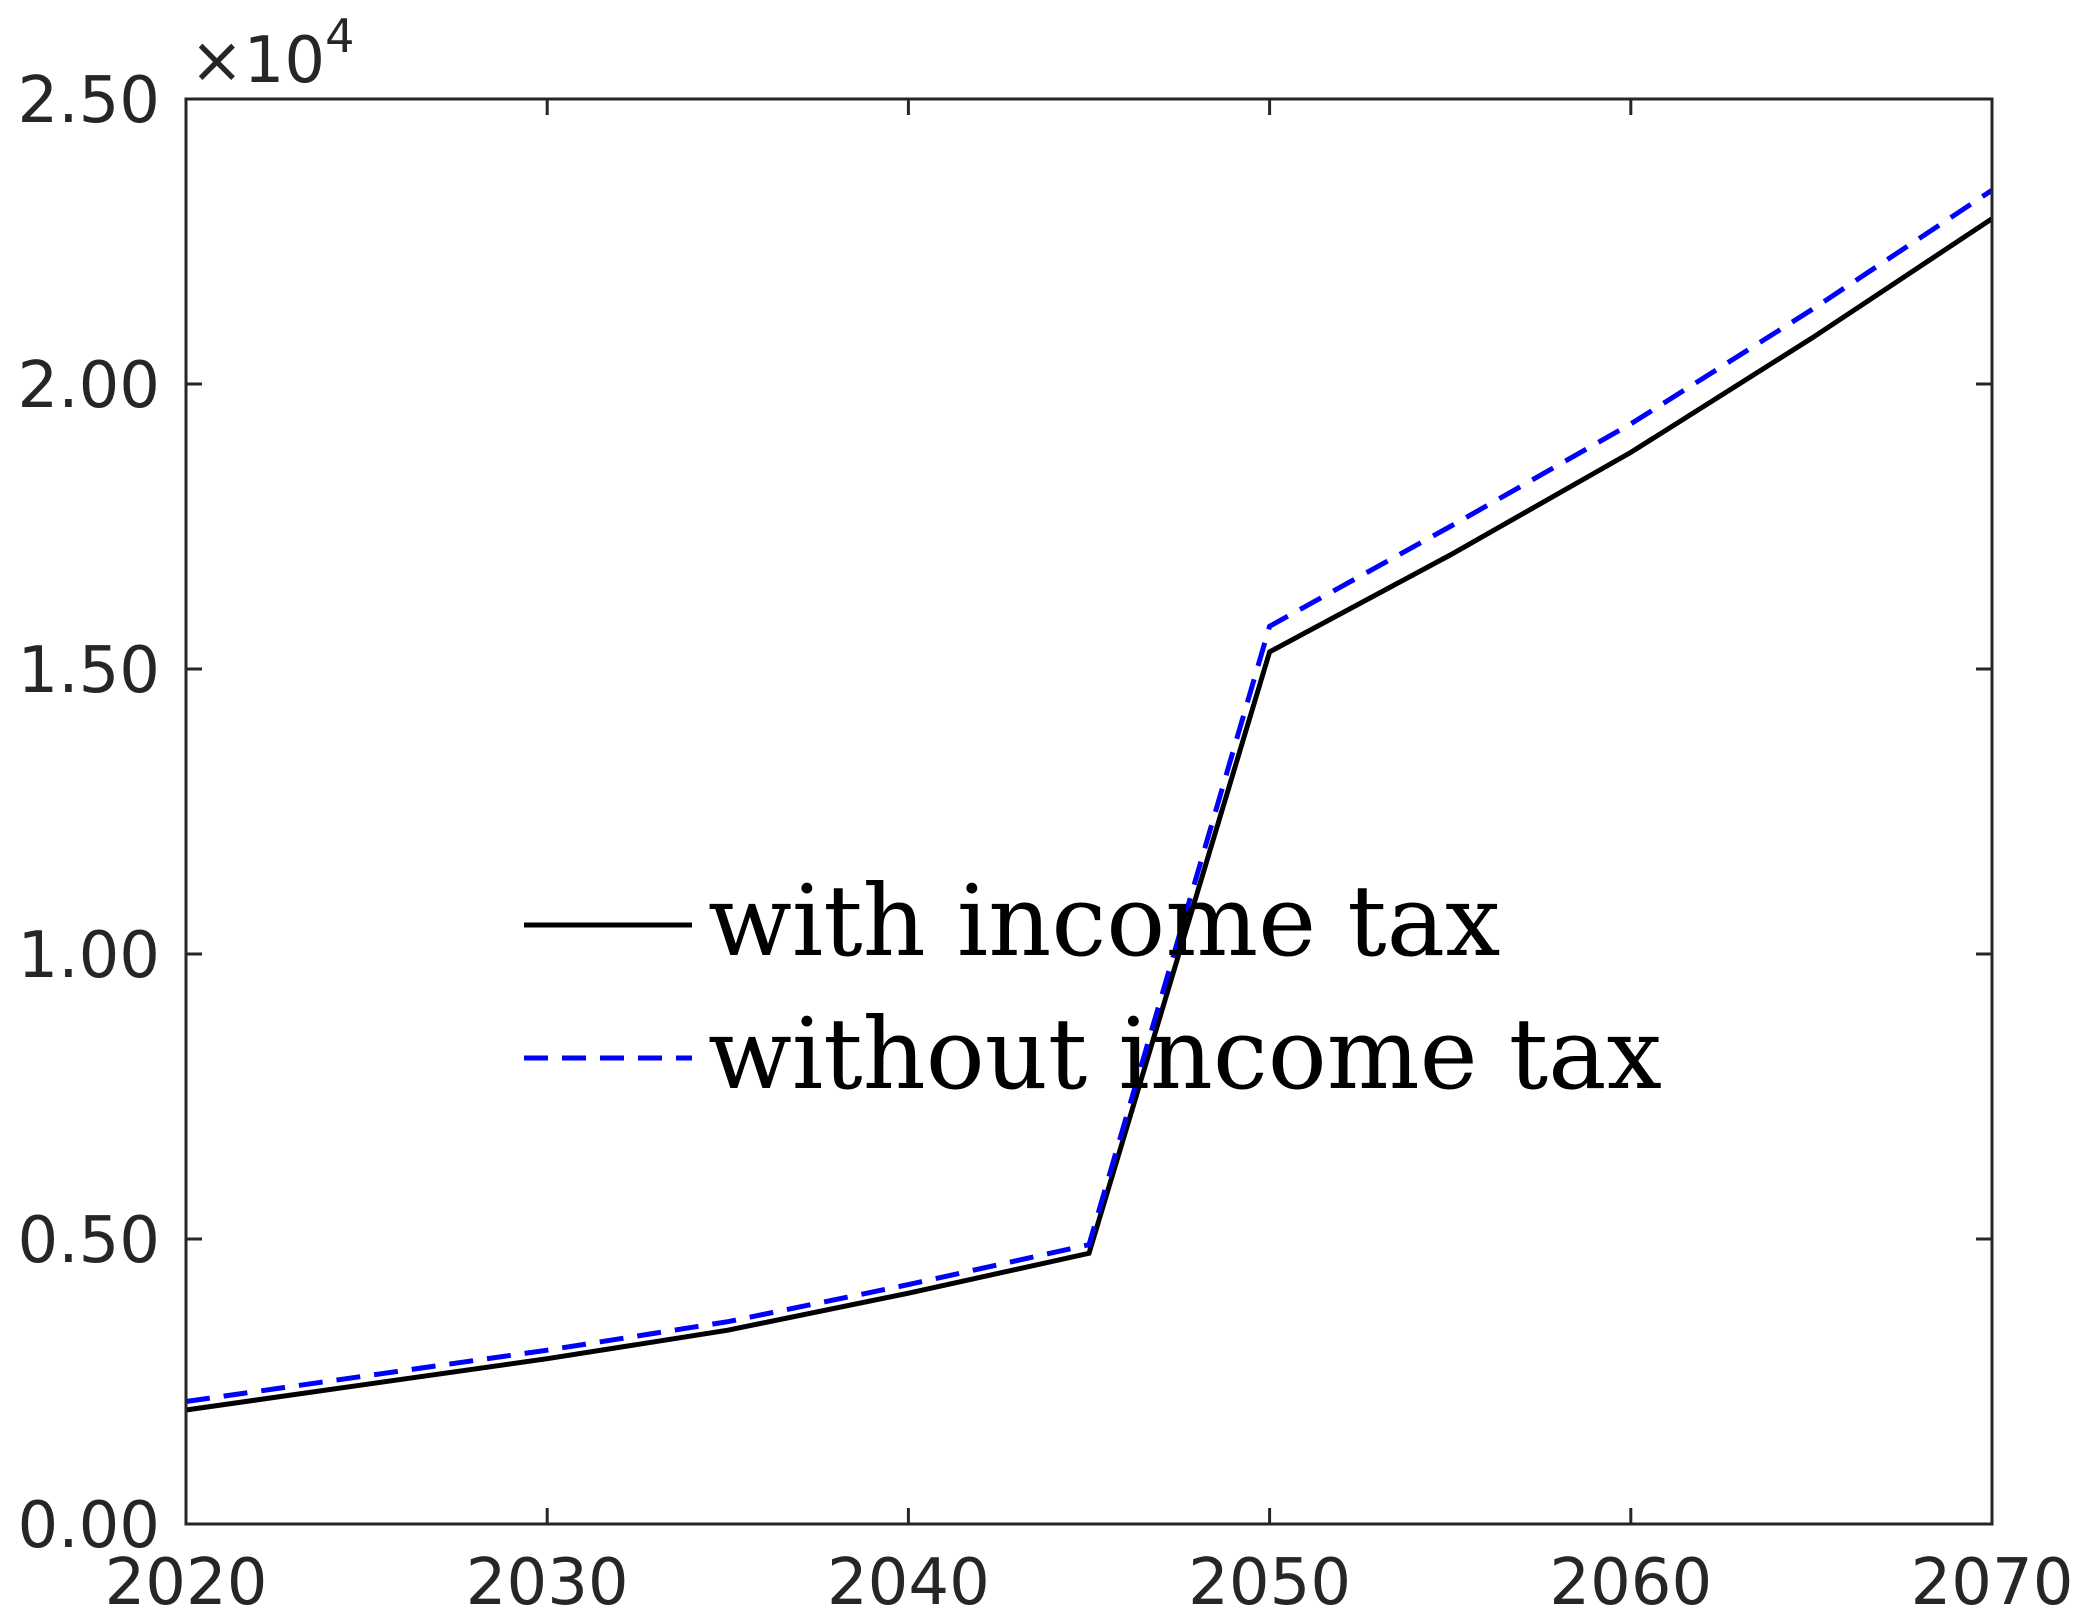 Image resolution: width=2082 pixels, height=1622 pixels. Describe the element at coordinates (1992, 1583) in the screenshot. I see `x-tick-label: 2070` at that location.